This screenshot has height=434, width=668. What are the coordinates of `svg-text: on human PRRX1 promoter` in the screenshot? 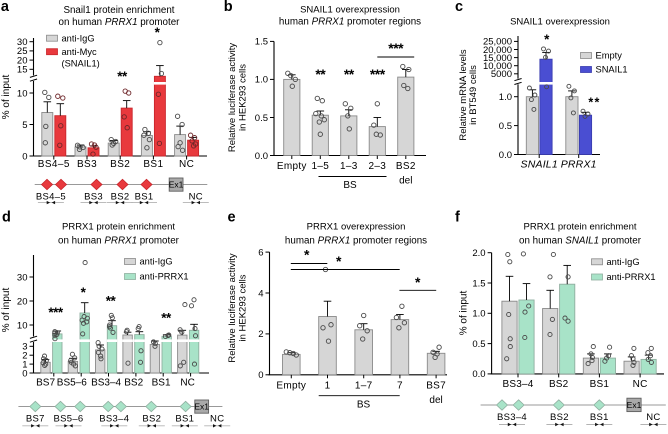 It's located at (119, 241).